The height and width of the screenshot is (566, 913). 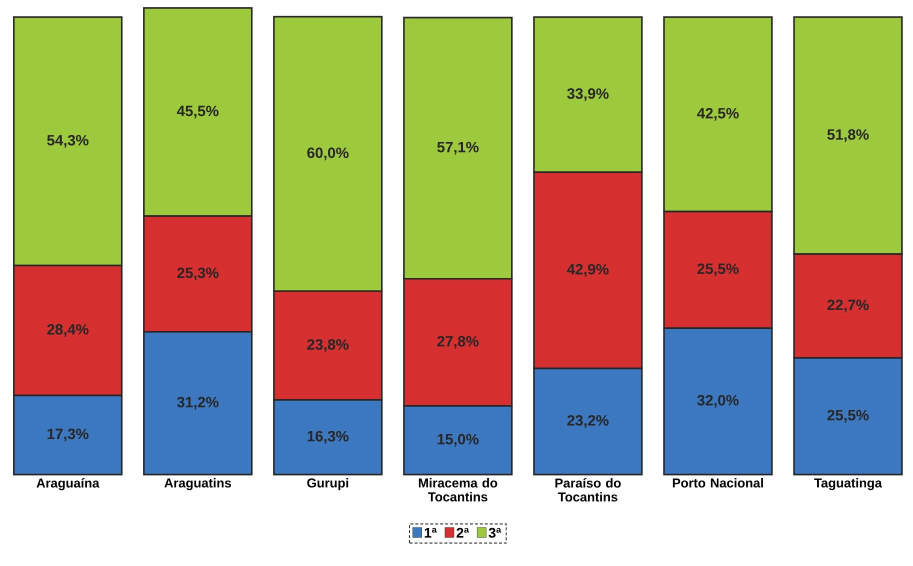 I want to click on legend-label: 3ª, so click(x=495, y=533).